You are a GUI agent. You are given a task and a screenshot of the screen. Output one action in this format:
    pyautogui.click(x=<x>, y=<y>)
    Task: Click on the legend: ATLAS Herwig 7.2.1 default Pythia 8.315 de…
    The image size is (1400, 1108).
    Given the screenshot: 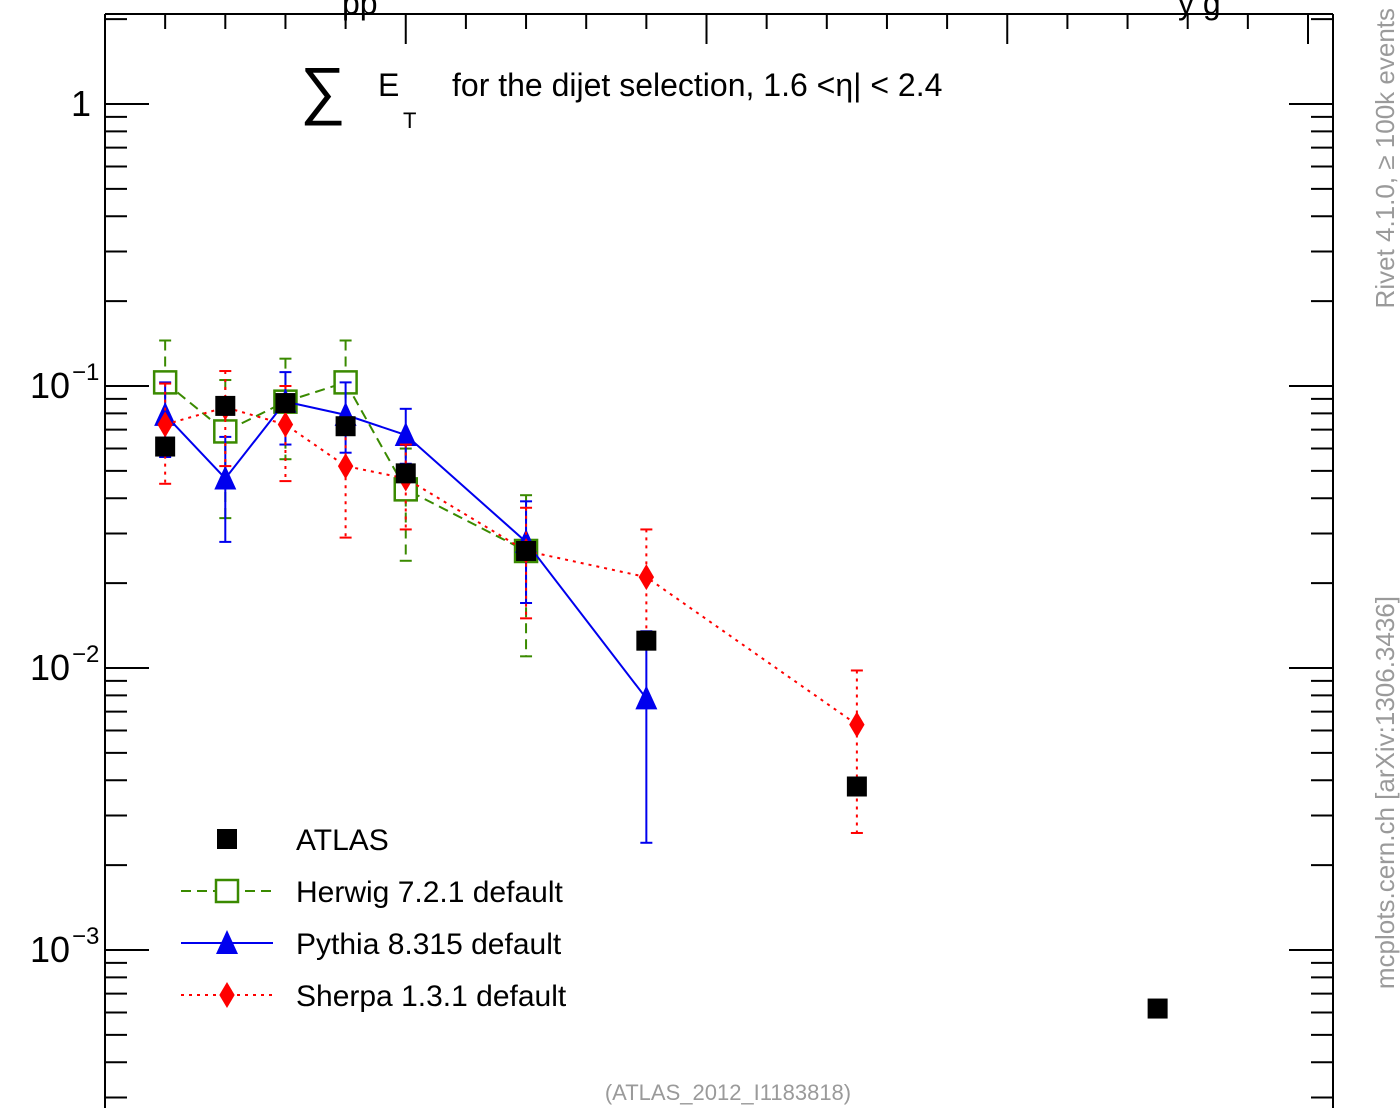 What is the action you would take?
    pyautogui.click(x=374, y=918)
    